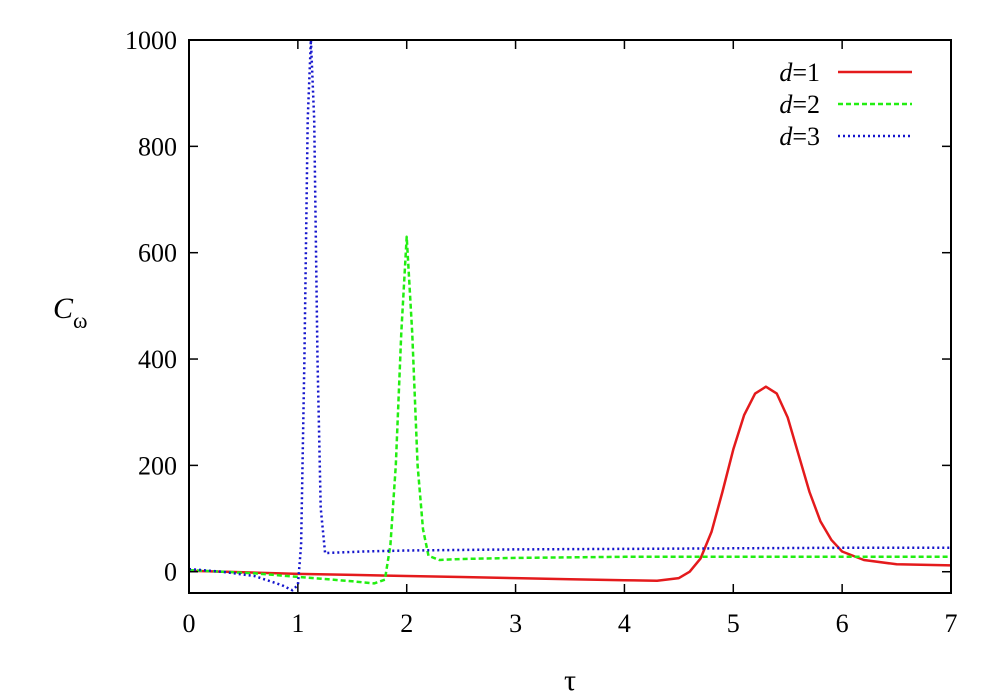 This screenshot has height=700, width=1000. I want to click on y-tick-label: 1000, so click(151, 40).